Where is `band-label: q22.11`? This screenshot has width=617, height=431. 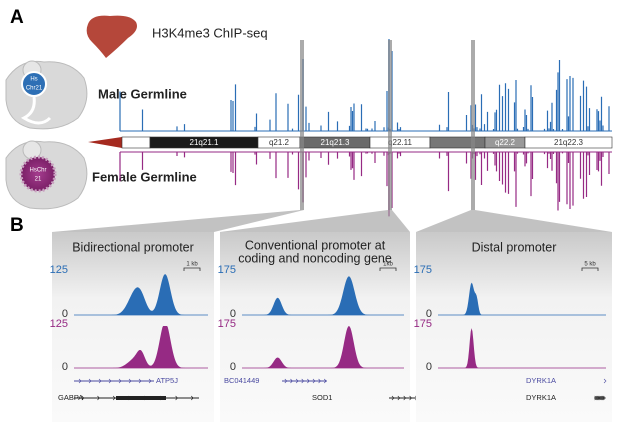 band-label: q22.11 is located at coordinates (400, 142).